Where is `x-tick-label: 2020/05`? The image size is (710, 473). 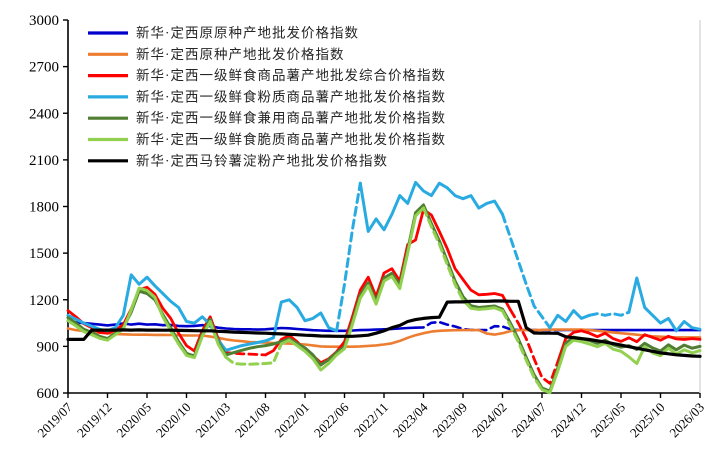 x-tick-label: 2020/05 is located at coordinates (133, 420).